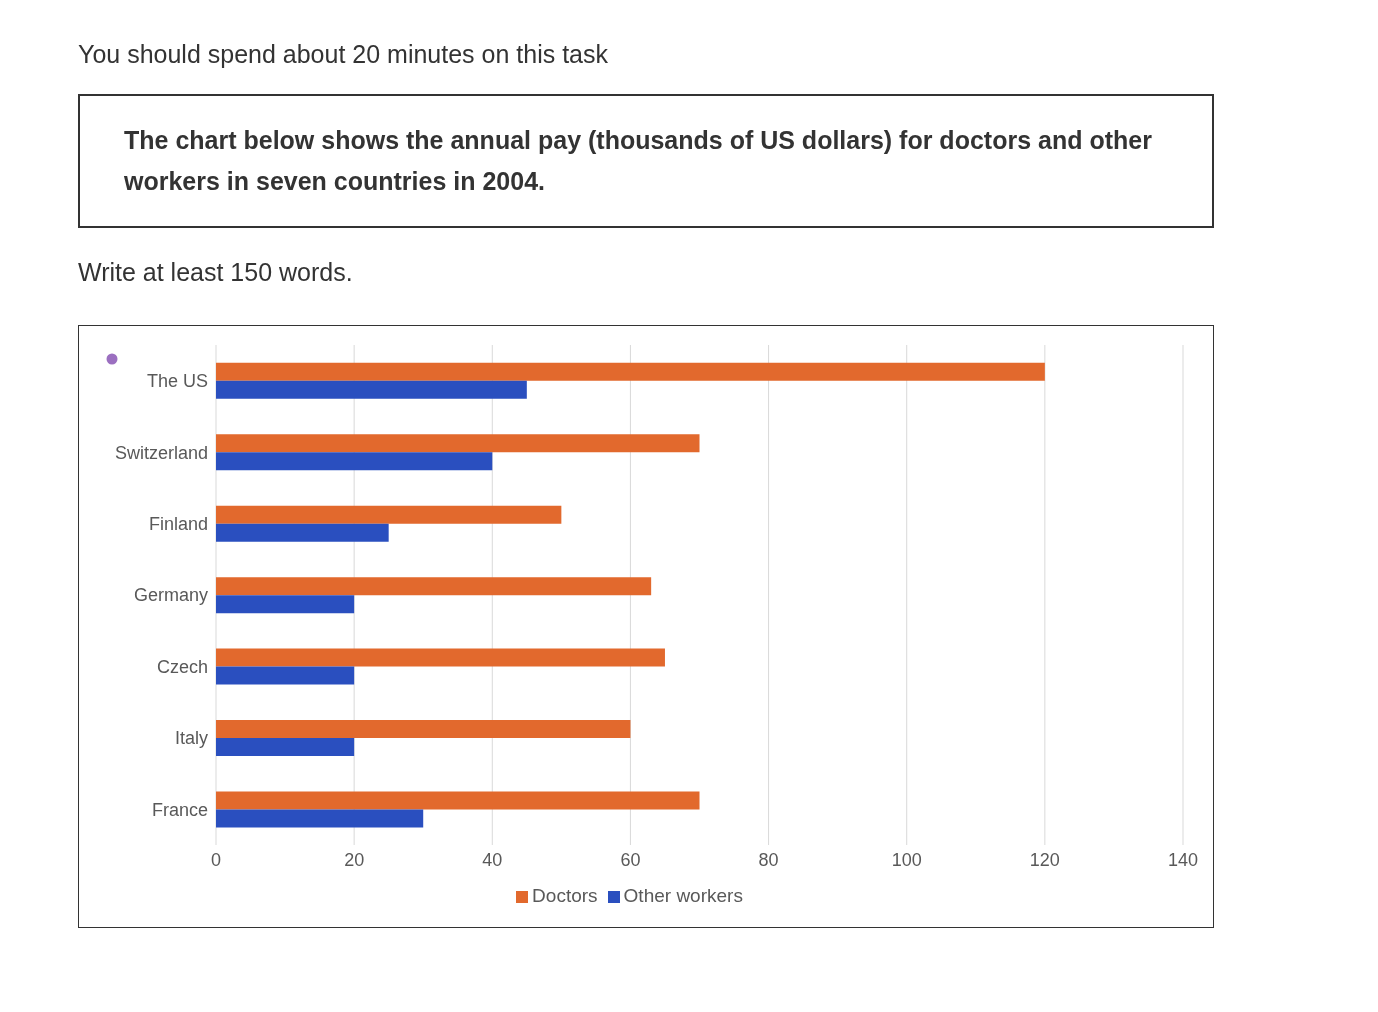 The height and width of the screenshot is (1012, 1378). I want to click on y-tick-label: Switzerland, so click(161, 452).